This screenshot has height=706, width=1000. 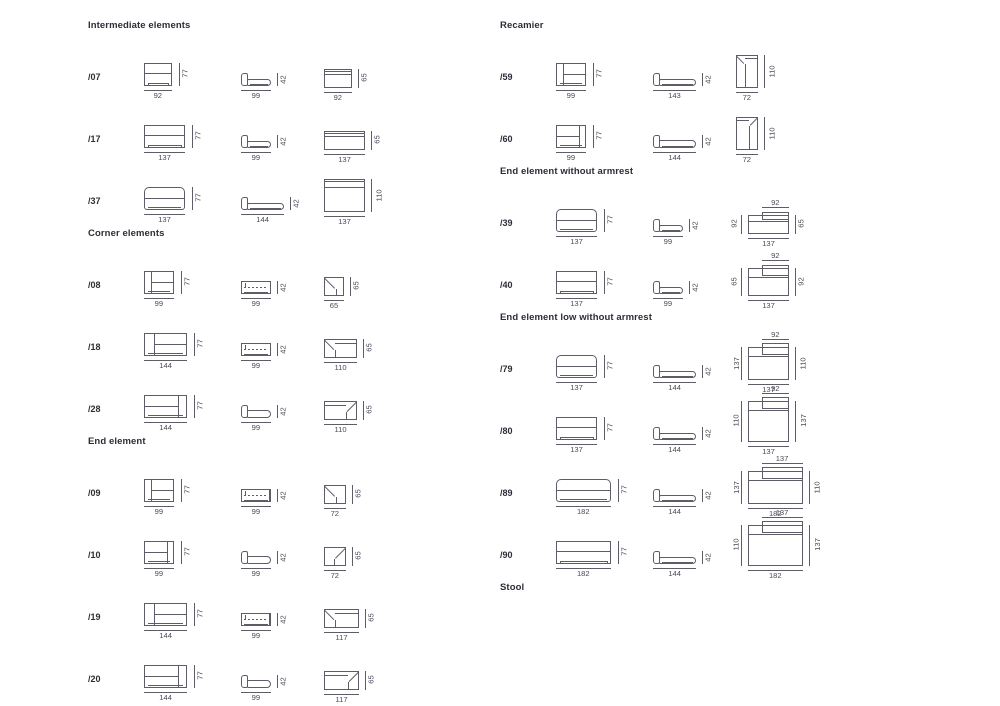 I want to click on dimension-row: /79 137 77 144 42 137 110 92 137, so click(x=710, y=363).